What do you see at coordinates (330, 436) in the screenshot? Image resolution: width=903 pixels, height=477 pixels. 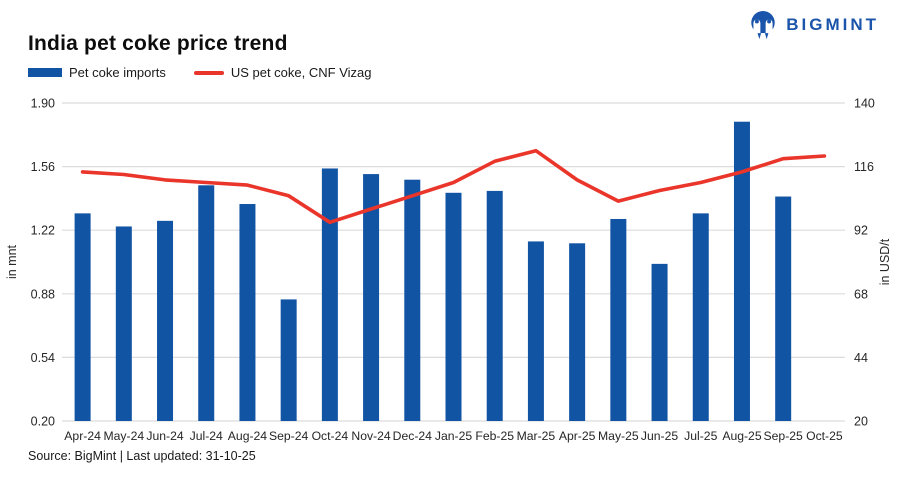 I see `x-axis-tick: Oct-24` at bounding box center [330, 436].